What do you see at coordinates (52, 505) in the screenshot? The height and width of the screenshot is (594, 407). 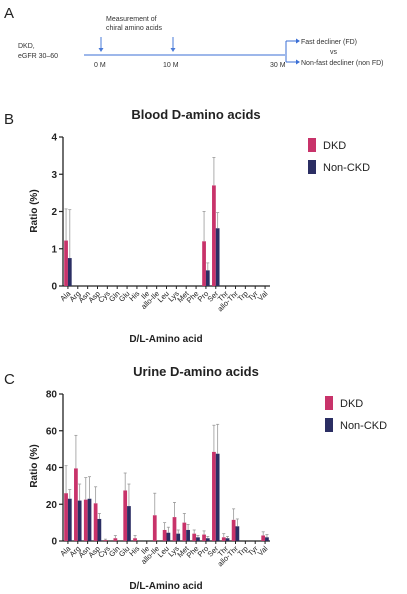 I see `y-tick-label: 20` at bounding box center [52, 505].